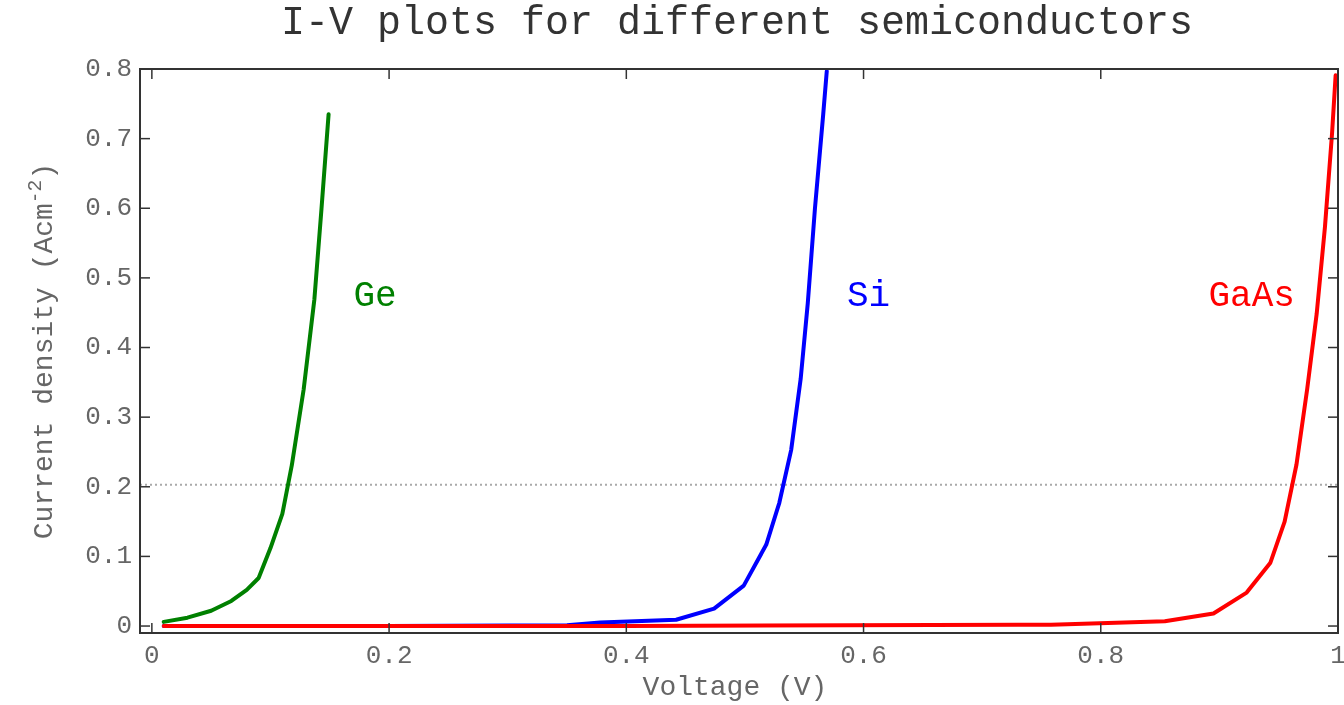 The width and height of the screenshot is (1344, 705). Describe the element at coordinates (108, 277) in the screenshot. I see `y-tick-label: 0.5` at that location.